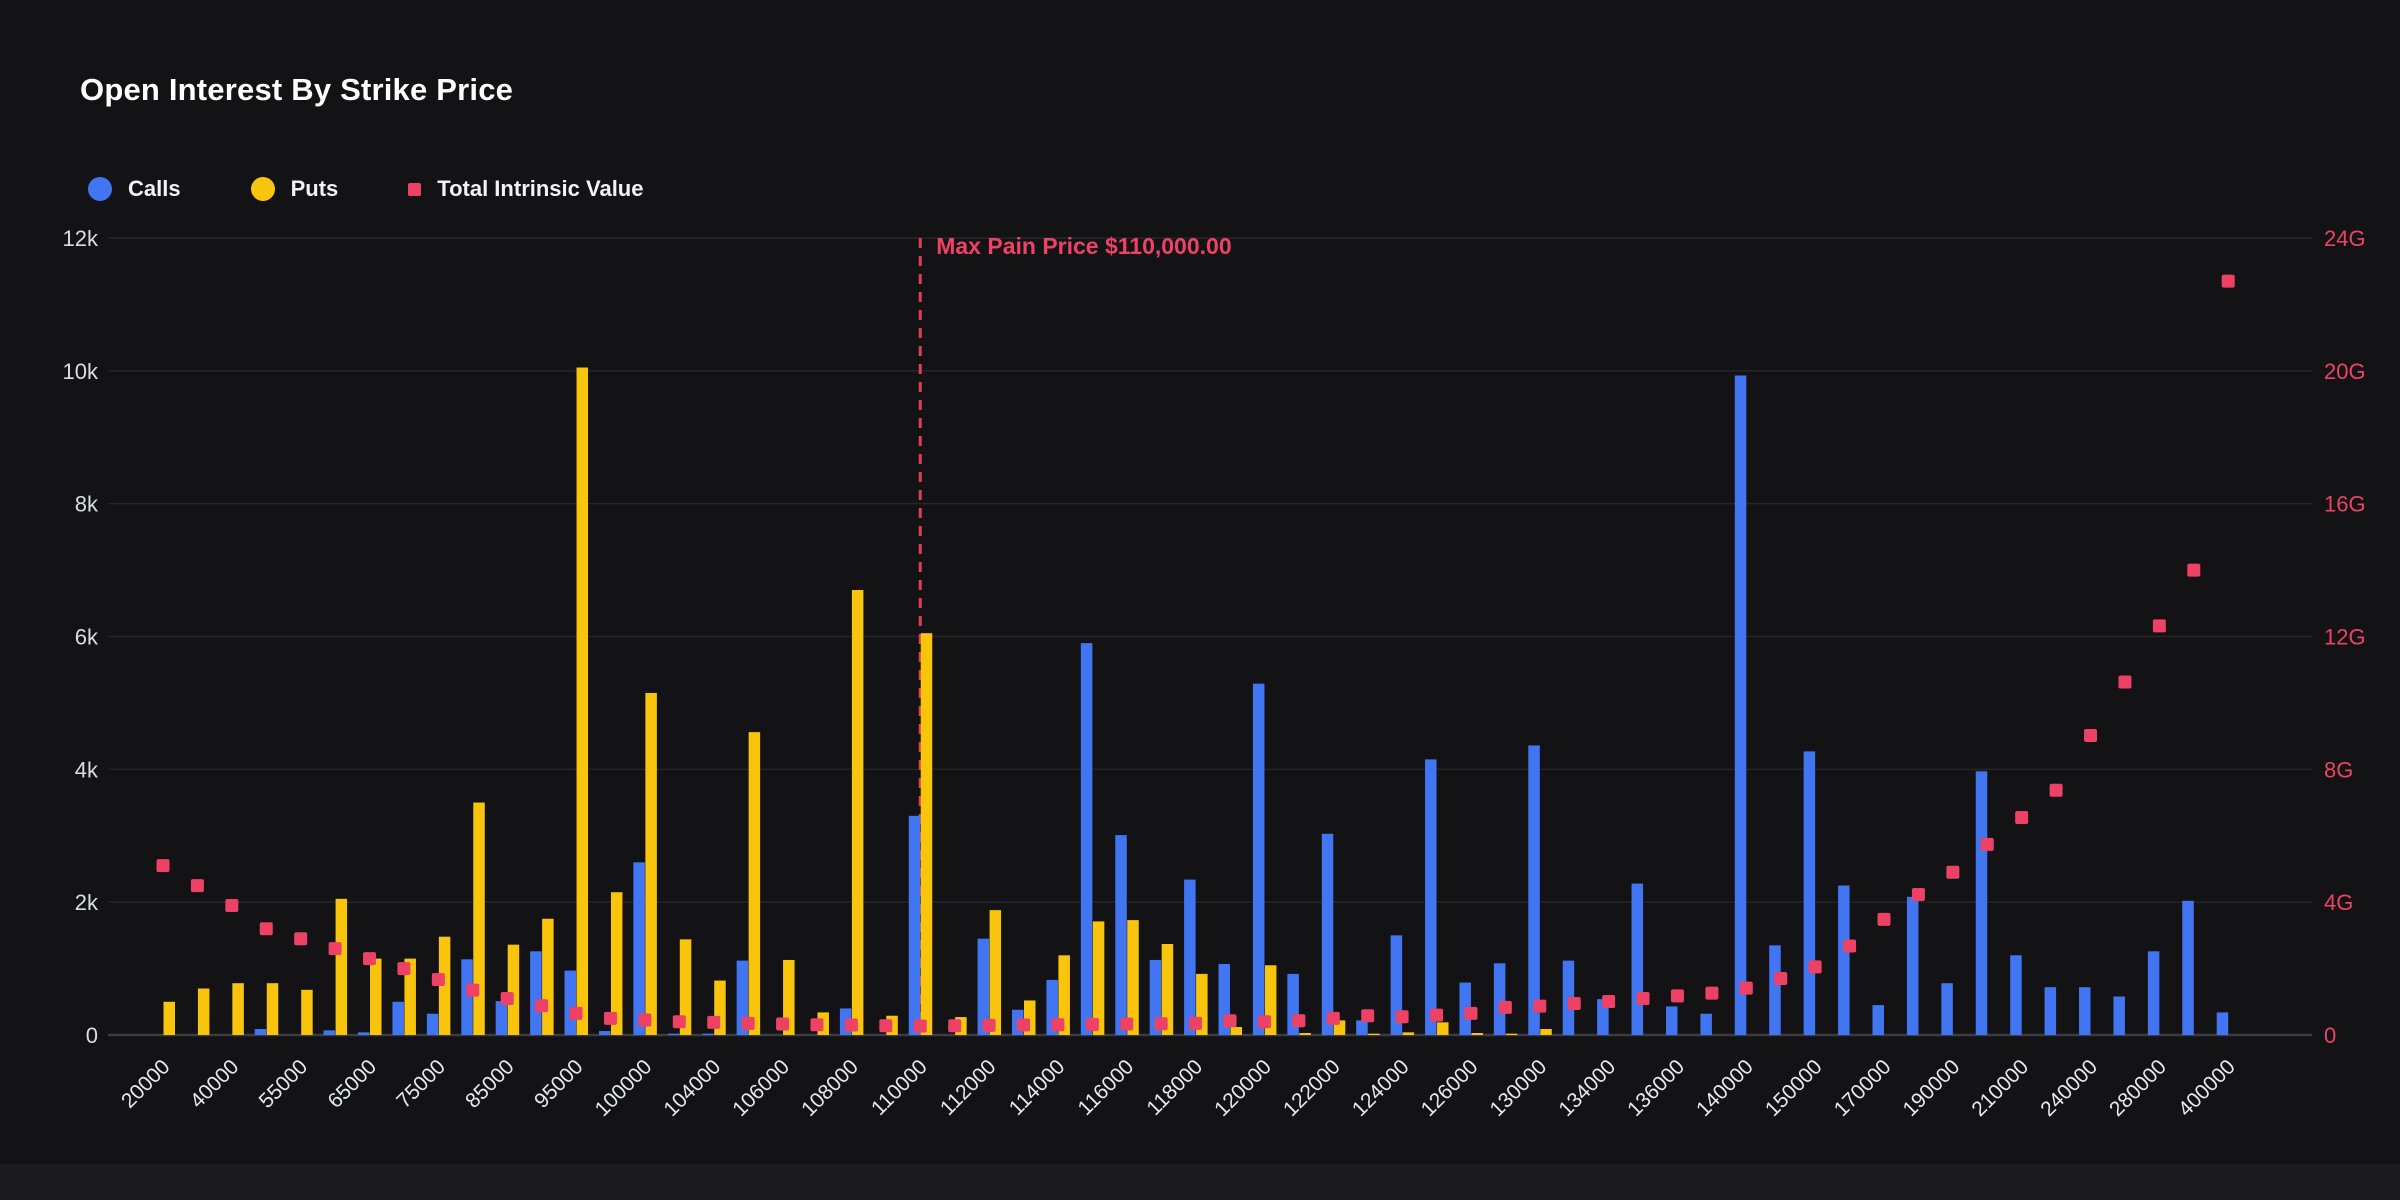 This screenshot has height=1200, width=2400. Describe the element at coordinates (525, 189) in the screenshot. I see `legend-item-intrinsic-value: Total Intrinsic Value` at that location.